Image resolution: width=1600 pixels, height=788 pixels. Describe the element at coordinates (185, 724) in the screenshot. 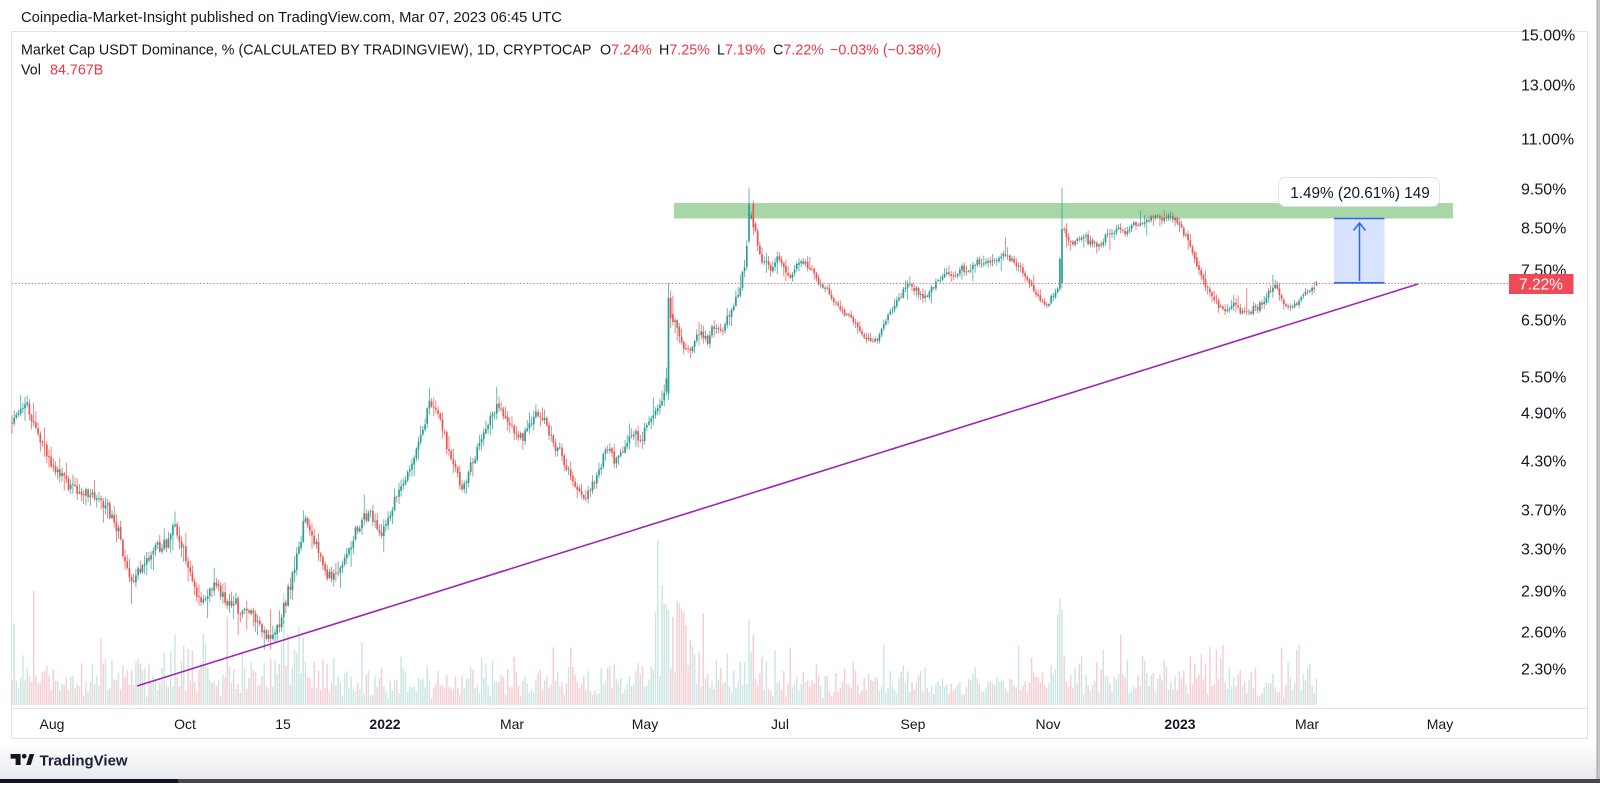

I see `svg-text: Oct` at that location.